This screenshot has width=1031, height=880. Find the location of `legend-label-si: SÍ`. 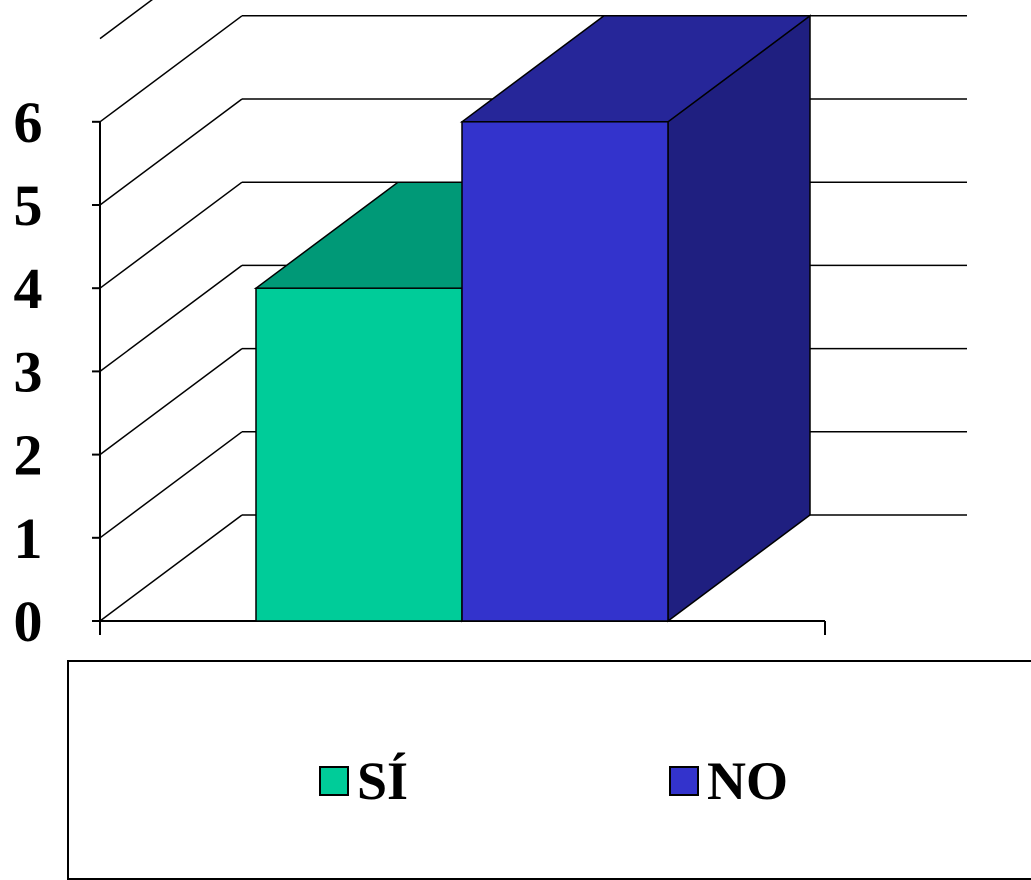

legend-label-si: SÍ is located at coordinates (383, 781).